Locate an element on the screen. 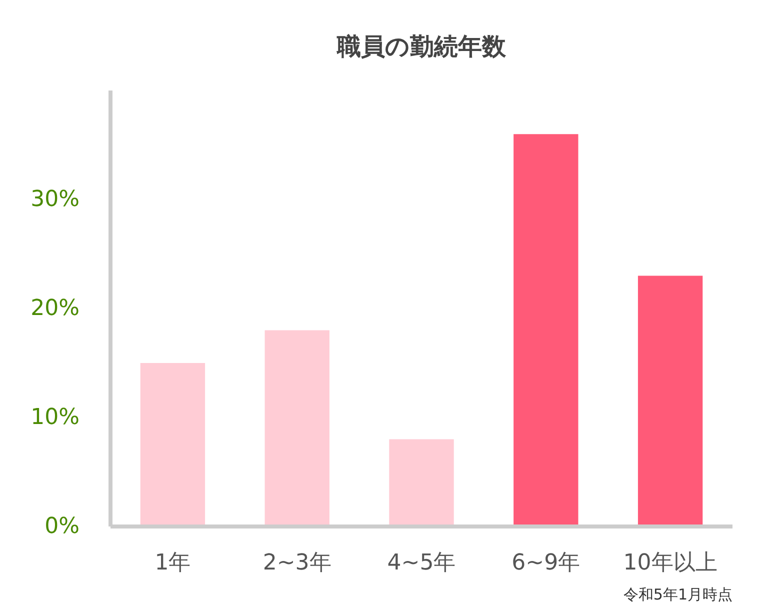  x-tick-label: 1年 is located at coordinates (172, 563).